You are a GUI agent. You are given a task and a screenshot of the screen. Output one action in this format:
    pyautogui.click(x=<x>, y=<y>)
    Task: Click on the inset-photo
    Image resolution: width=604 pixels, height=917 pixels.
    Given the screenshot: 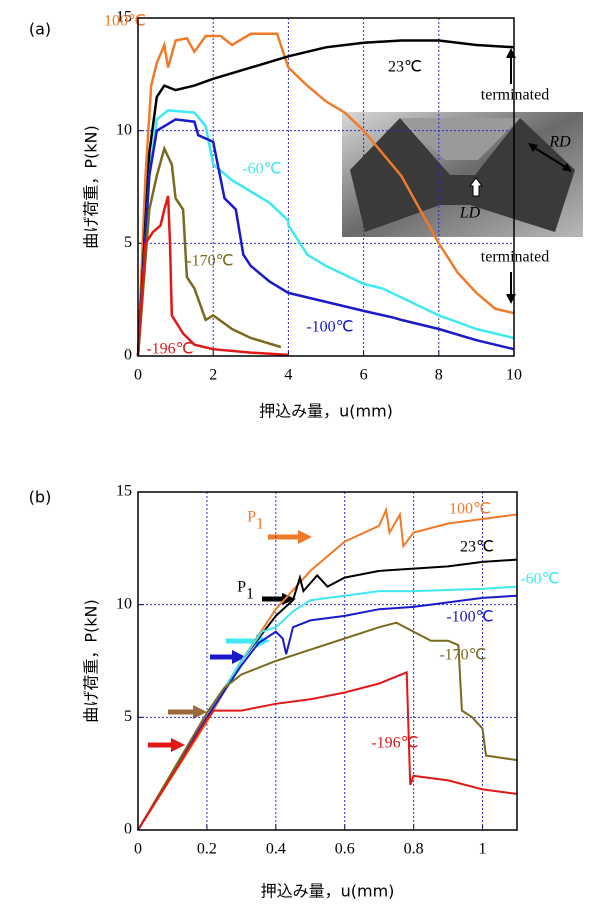 What is the action you would take?
    pyautogui.click(x=462, y=174)
    